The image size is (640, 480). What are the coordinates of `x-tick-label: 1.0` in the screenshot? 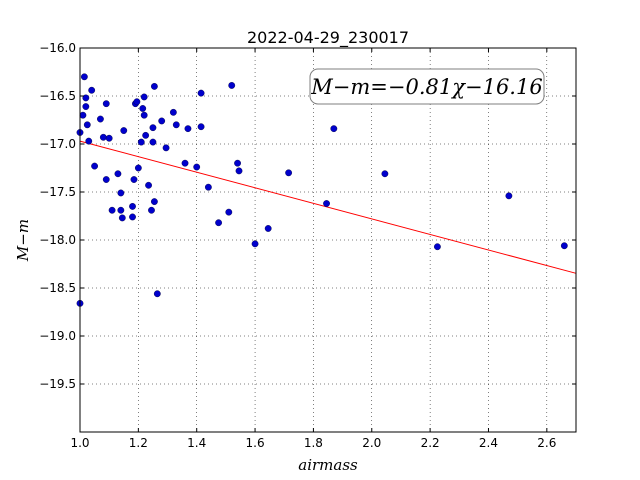 It's located at (79, 443).